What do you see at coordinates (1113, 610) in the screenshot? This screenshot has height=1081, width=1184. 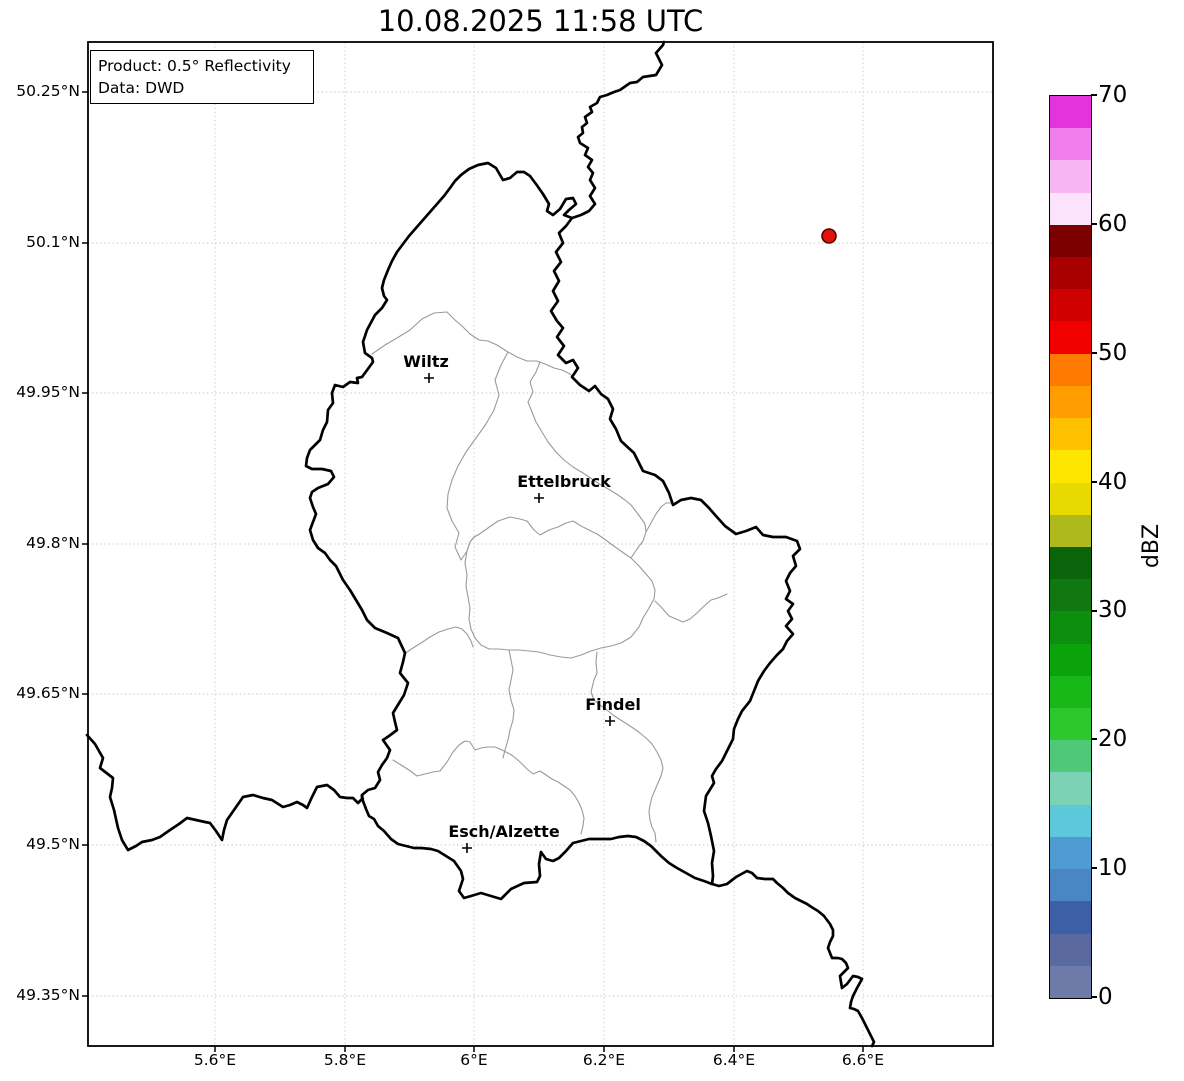 I see `colorbar-tick-label: 30` at bounding box center [1113, 610].